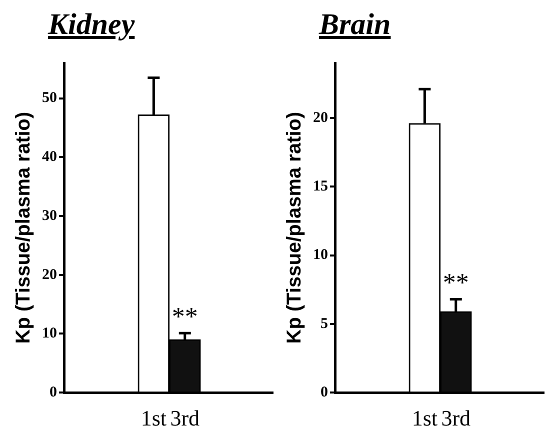 Image resolution: width=559 pixels, height=447 pixels. I want to click on chart-title: Kidney, so click(91, 25).